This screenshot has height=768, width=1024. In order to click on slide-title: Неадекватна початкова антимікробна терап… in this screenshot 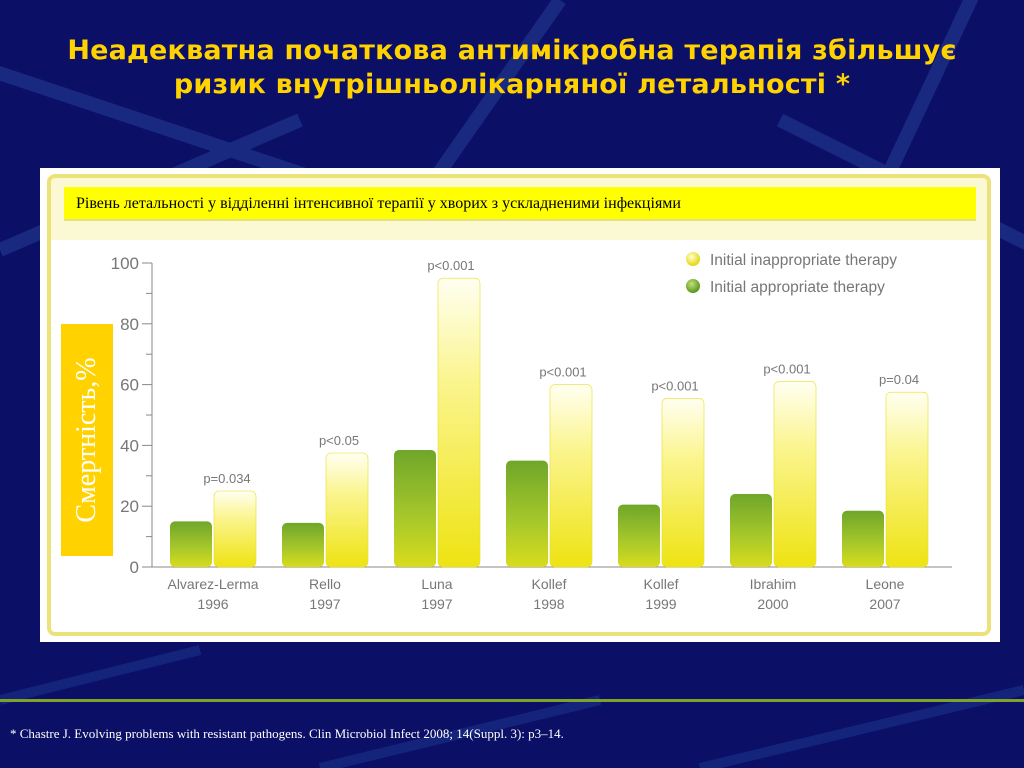, I will do `click(512, 68)`.